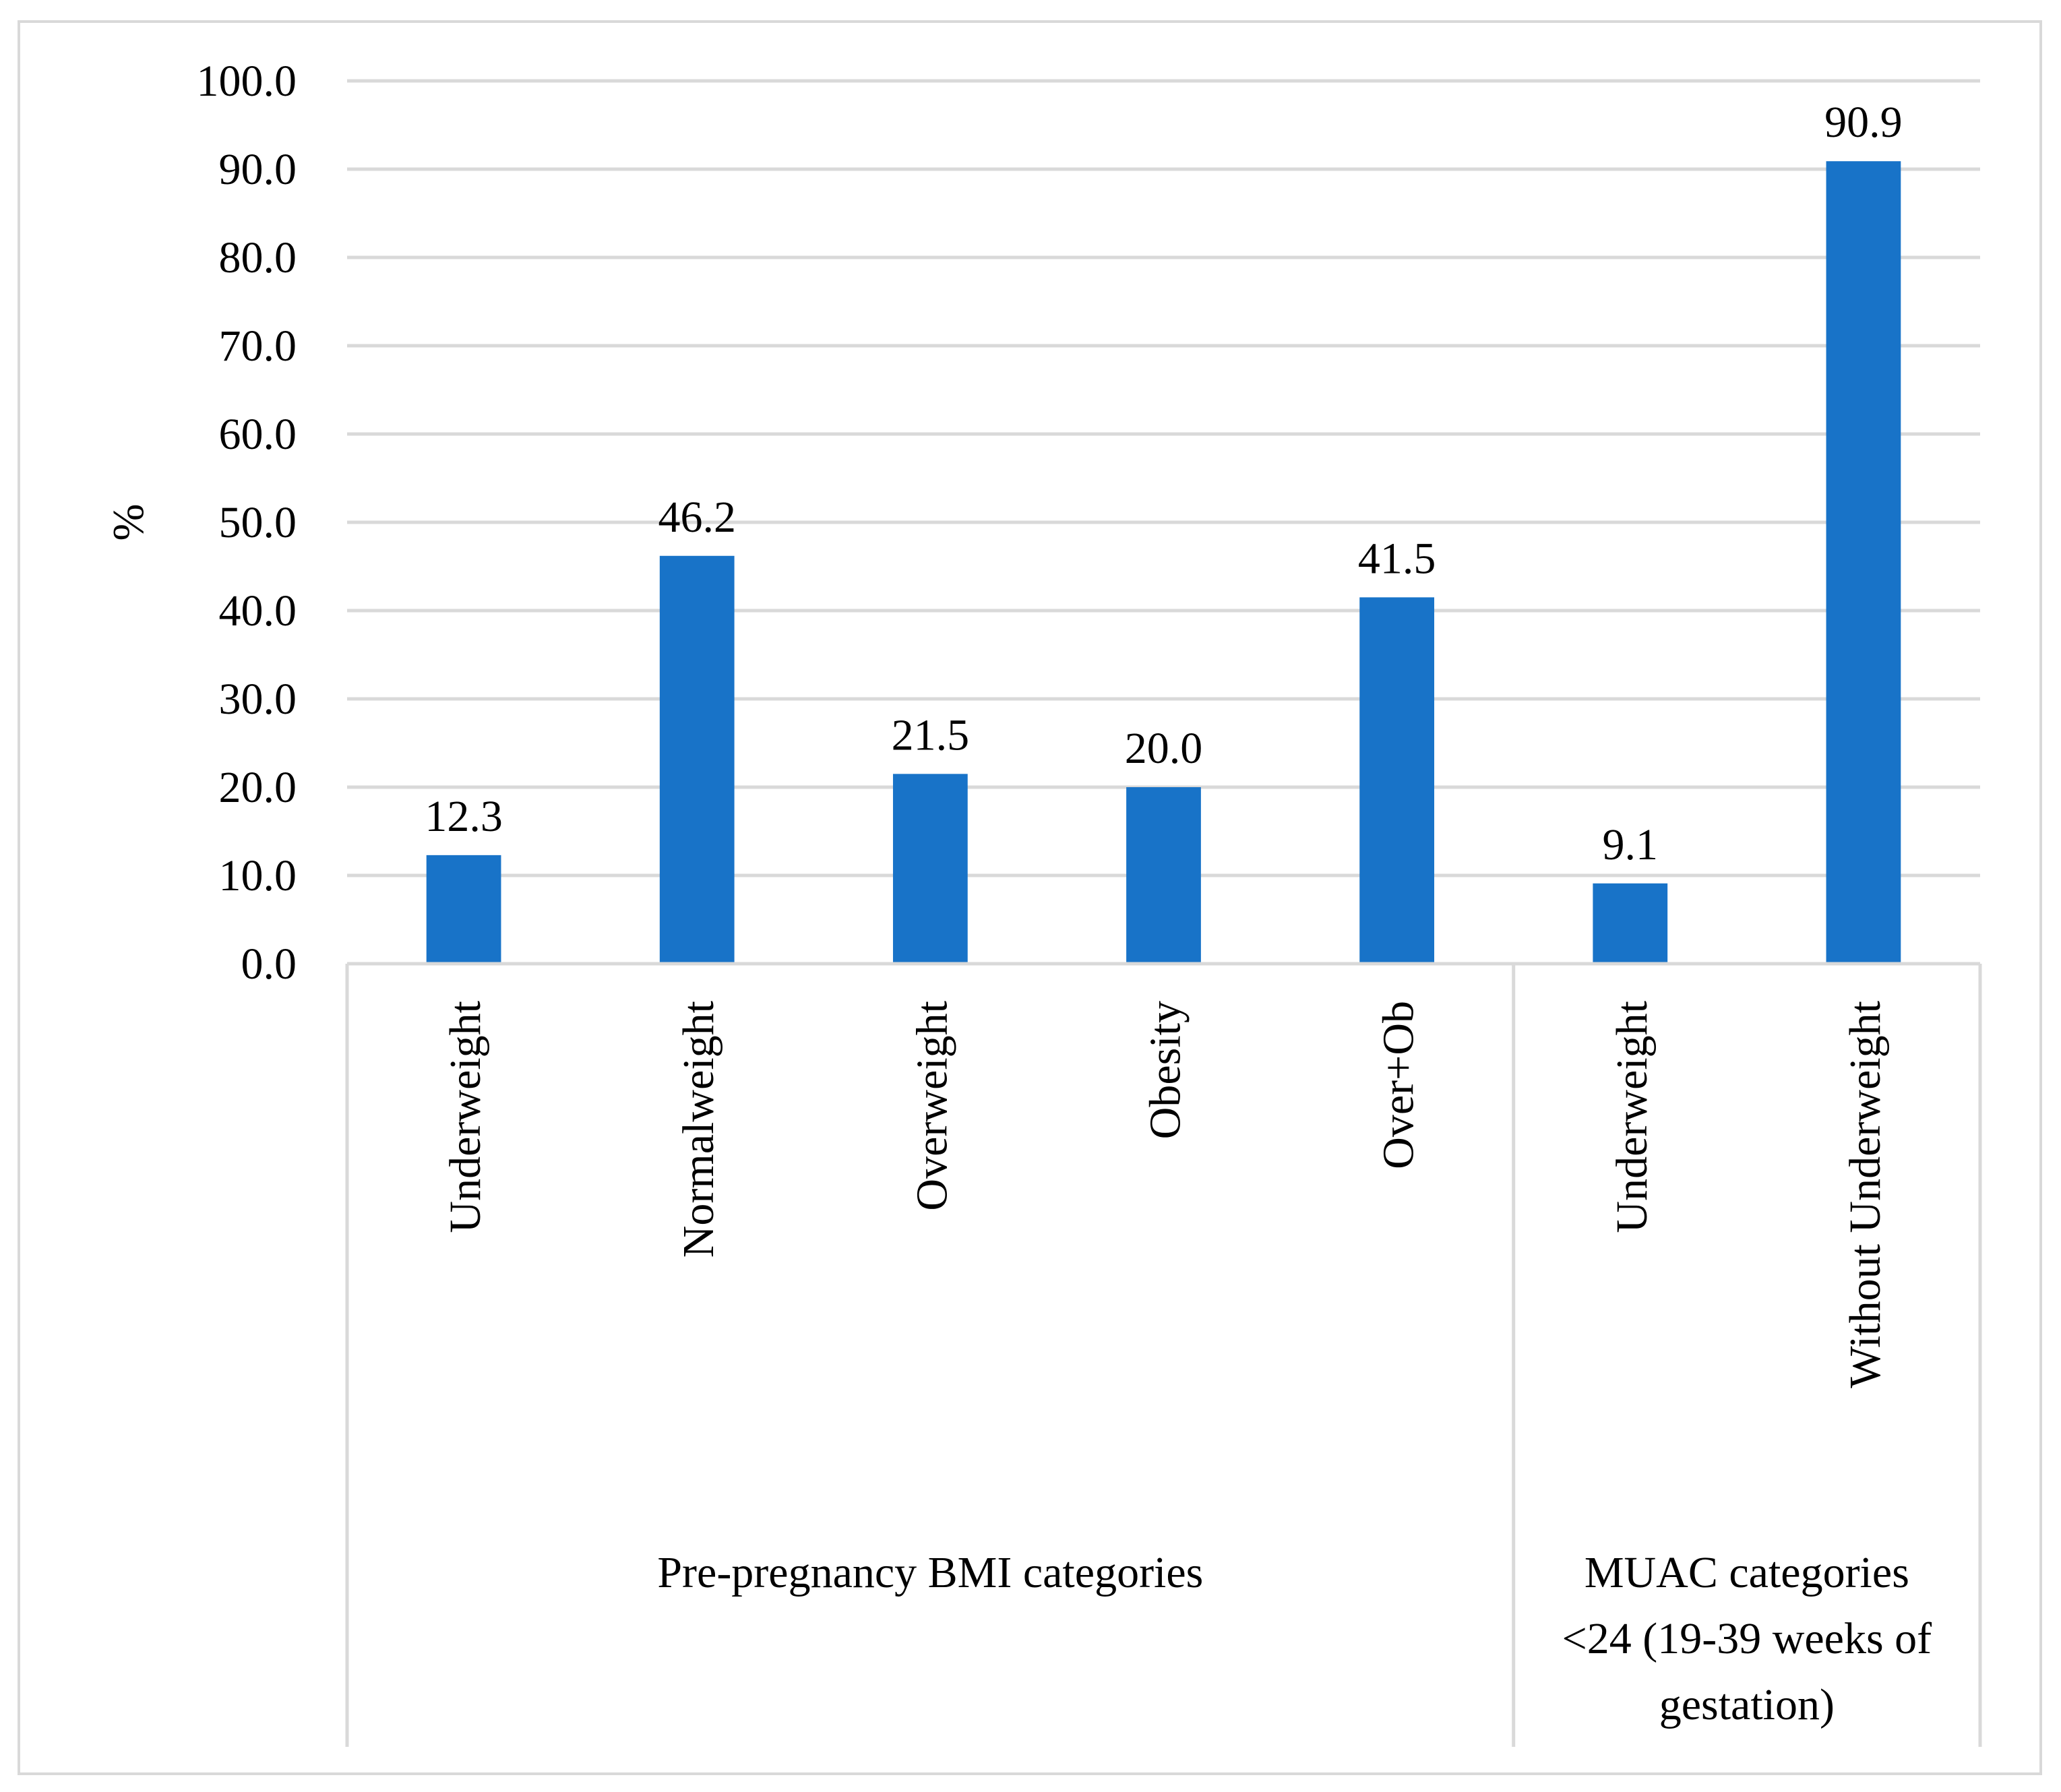 Image resolution: width=2061 pixels, height=1792 pixels. Describe the element at coordinates (1165, 1070) in the screenshot. I see `category-label: Obesity` at that location.